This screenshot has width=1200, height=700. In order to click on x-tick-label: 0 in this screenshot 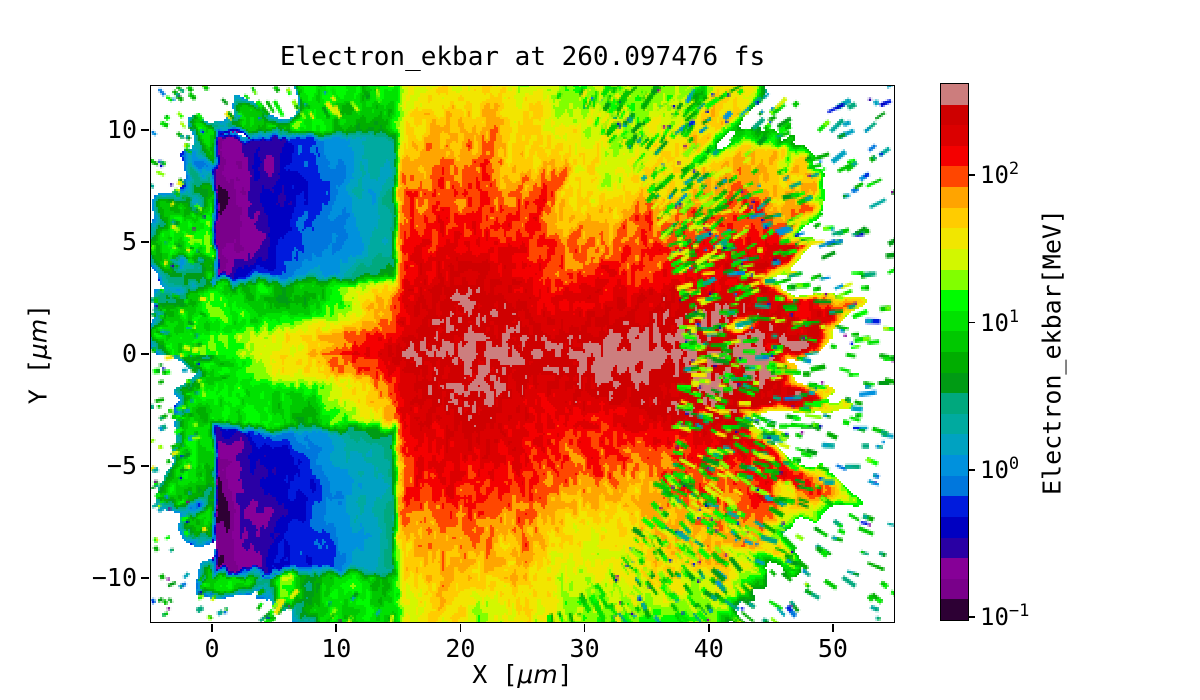, I will do `click(212, 648)`.